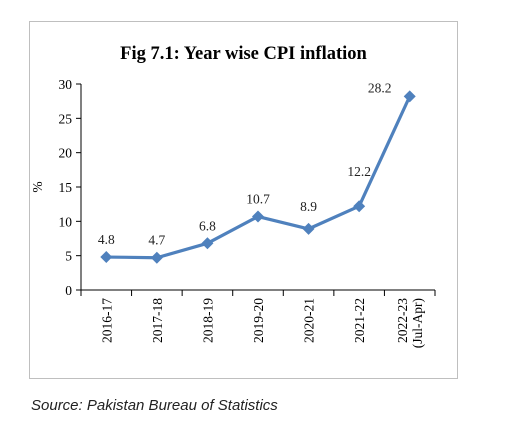  I want to click on y-tick-label: 5, so click(68, 256).